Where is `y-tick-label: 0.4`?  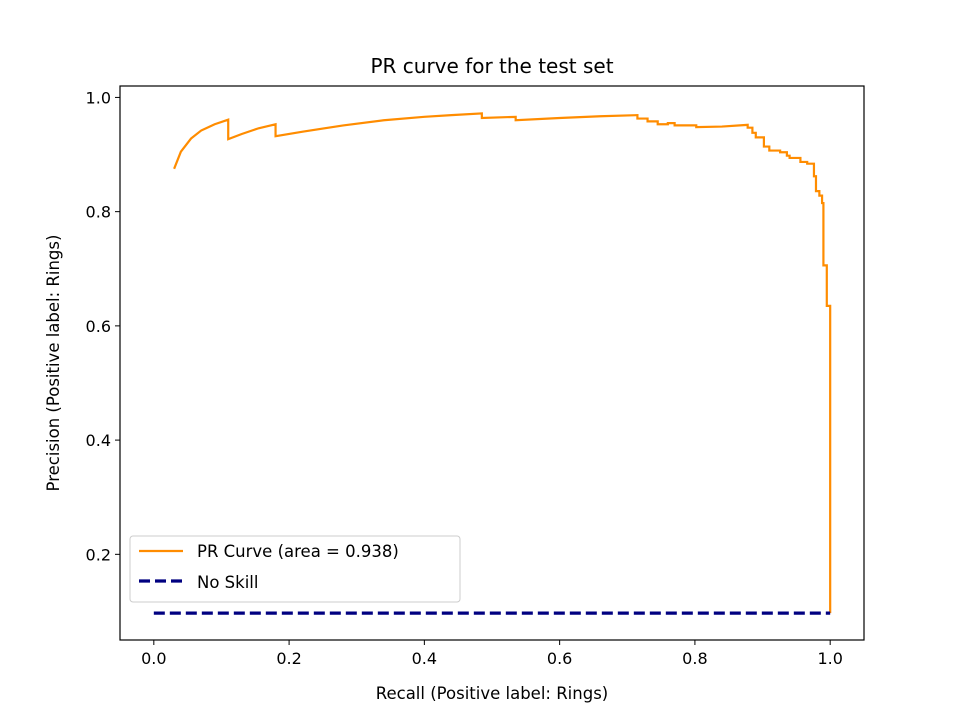 y-tick-label: 0.4 is located at coordinates (98, 440).